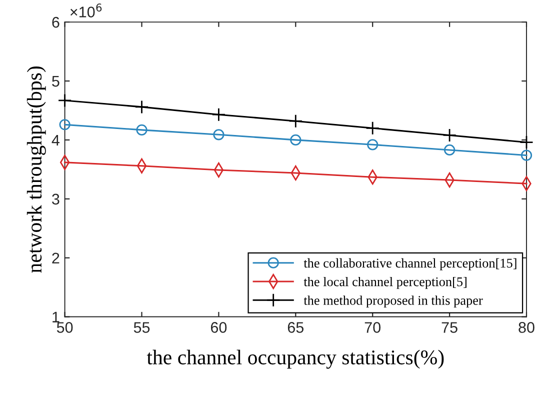  What do you see at coordinates (56, 140) in the screenshot?
I see `y-tick-label: 4` at bounding box center [56, 140].